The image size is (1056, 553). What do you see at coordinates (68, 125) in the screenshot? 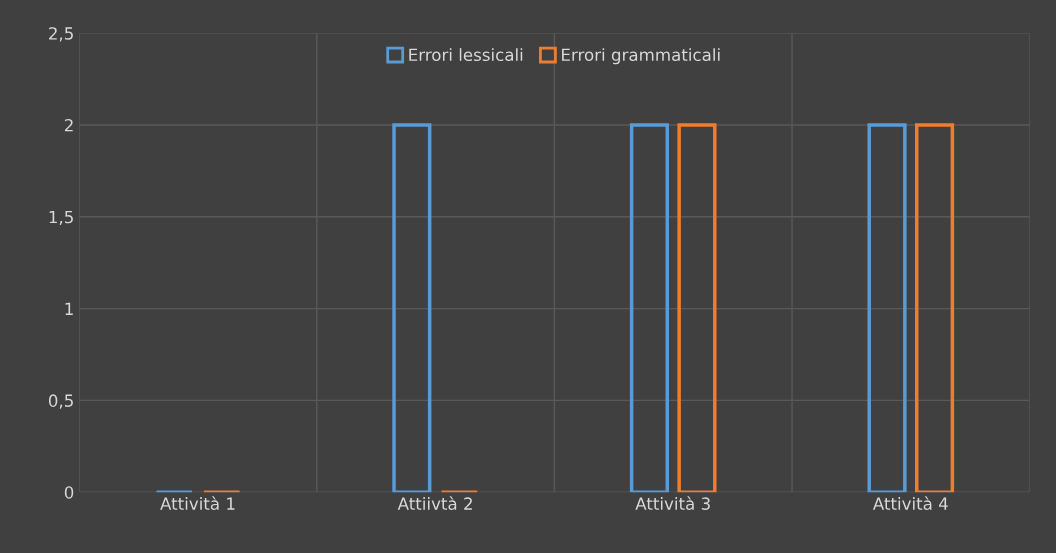
I see `y-tick-label: 2` at bounding box center [68, 125].